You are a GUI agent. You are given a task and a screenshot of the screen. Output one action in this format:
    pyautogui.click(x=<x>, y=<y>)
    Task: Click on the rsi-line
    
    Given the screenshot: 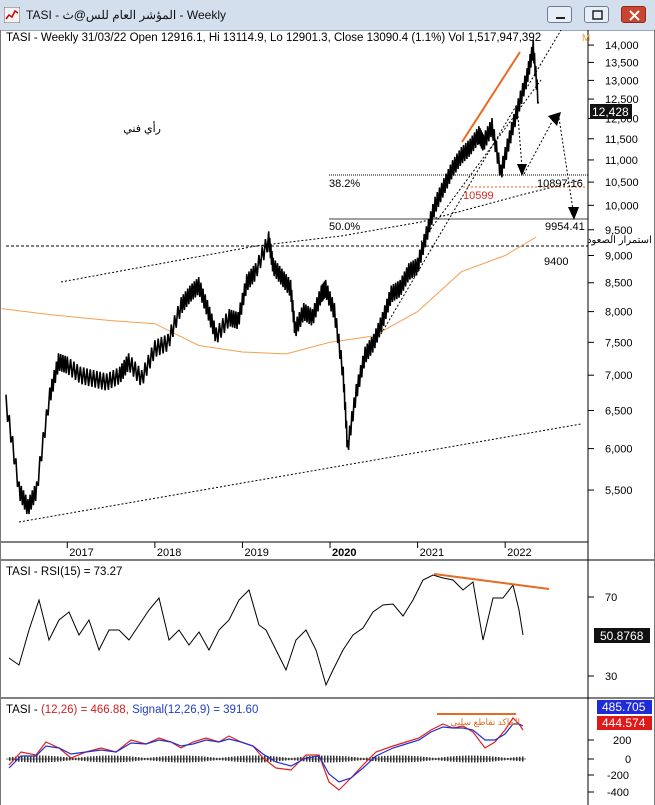 What is the action you would take?
    pyautogui.click(x=266, y=630)
    